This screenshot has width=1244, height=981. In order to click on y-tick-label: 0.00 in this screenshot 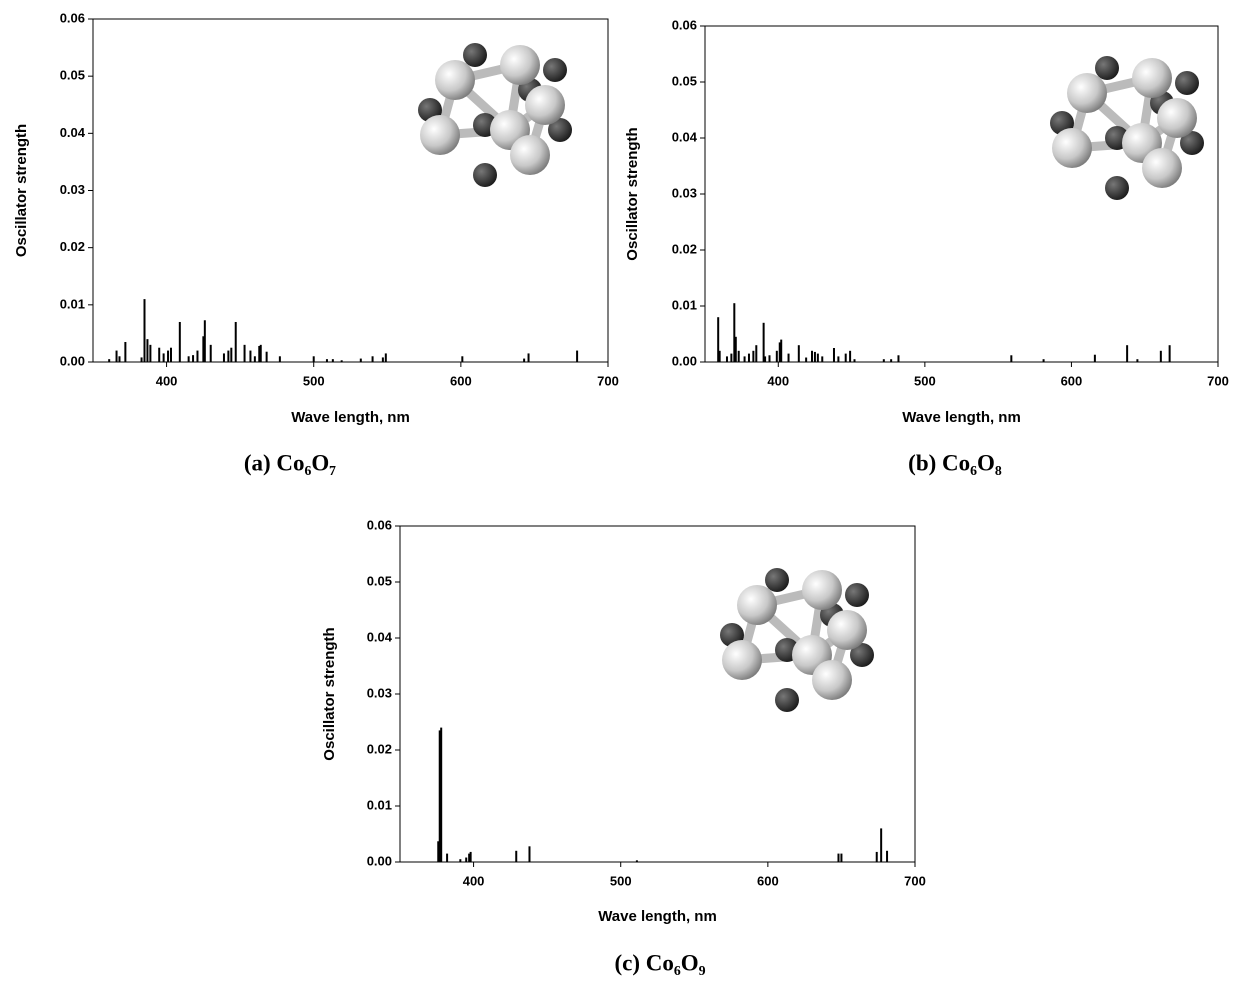, I will do `click(379, 860)`.